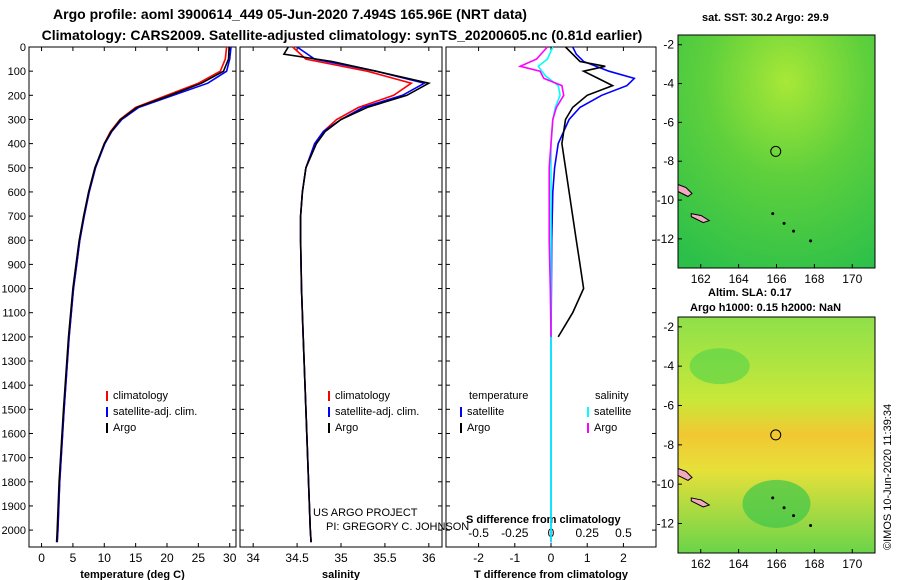 This screenshot has width=900, height=580. Describe the element at coordinates (852, 279) in the screenshot. I see `map-x-tick-label: 170` at that location.